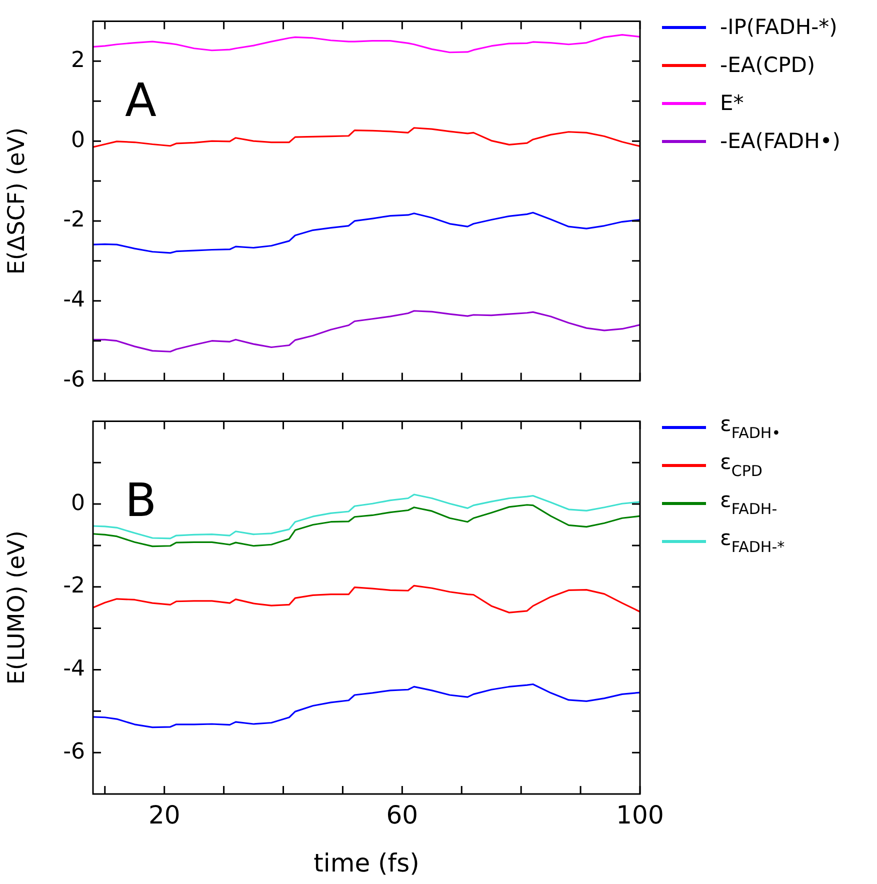  Describe the element at coordinates (402, 815) in the screenshot. I see `x-tick-label: 60` at that location.